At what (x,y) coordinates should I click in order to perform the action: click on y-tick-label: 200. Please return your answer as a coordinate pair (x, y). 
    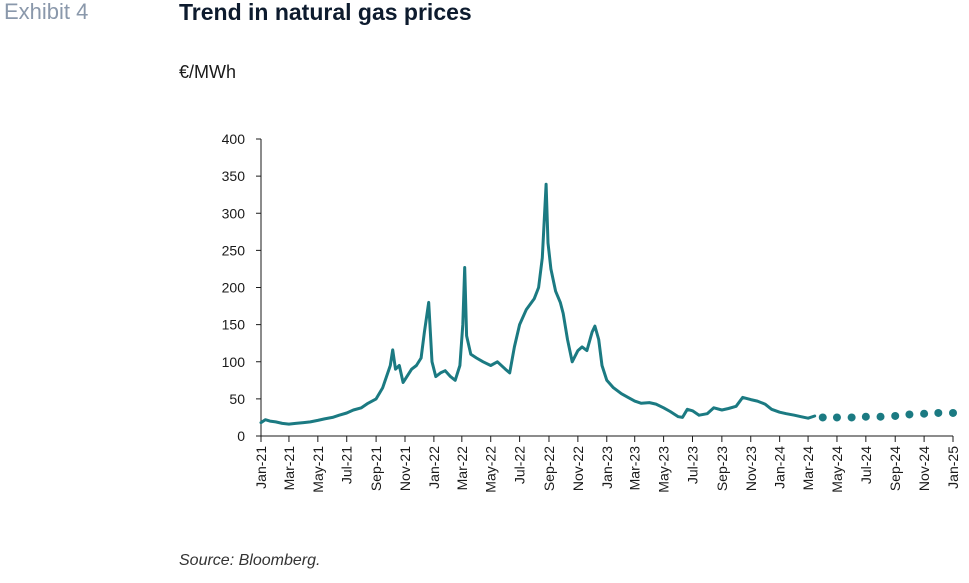
    Looking at the image, I should click on (234, 288).